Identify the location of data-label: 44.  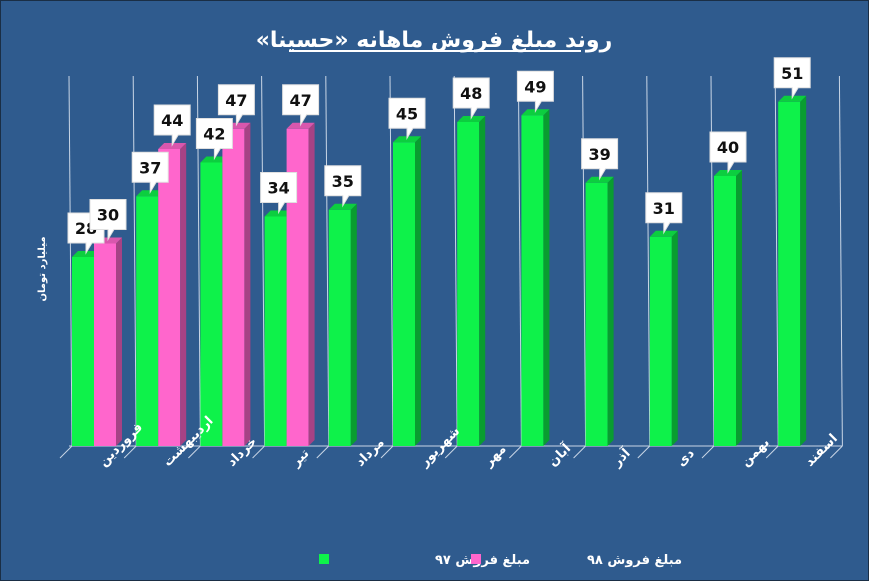
(172, 125).